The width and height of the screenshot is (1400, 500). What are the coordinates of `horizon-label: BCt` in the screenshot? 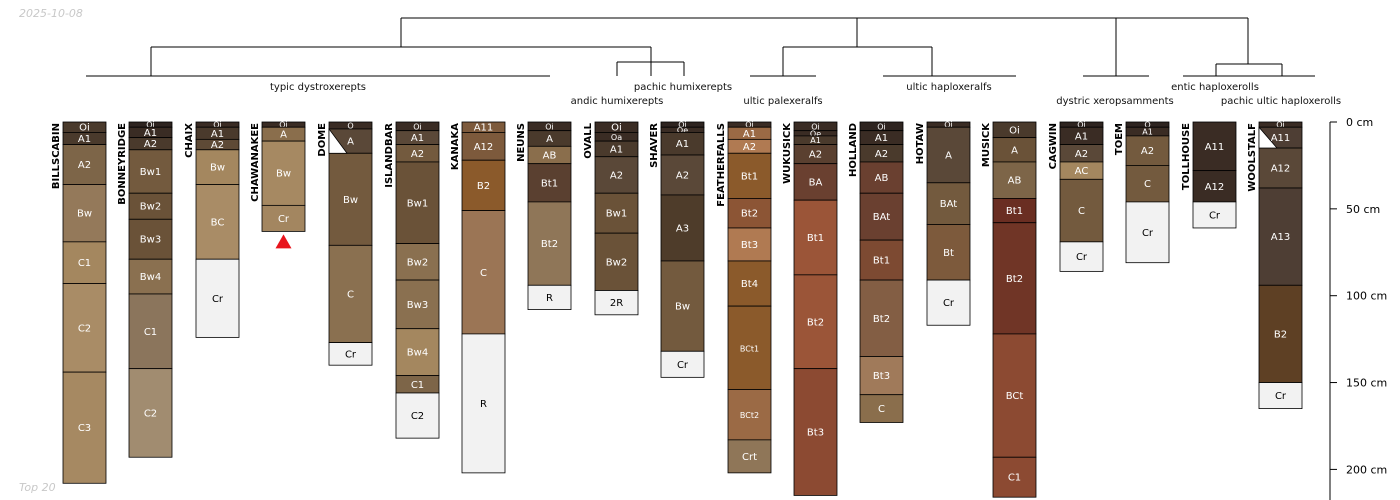 It's located at (1015, 396).